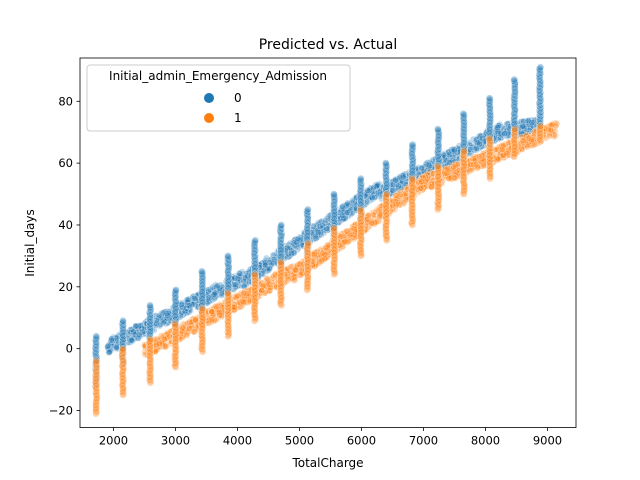 The width and height of the screenshot is (640, 480). What do you see at coordinates (175, 441) in the screenshot?
I see `x-tick-label: 3000` at bounding box center [175, 441].